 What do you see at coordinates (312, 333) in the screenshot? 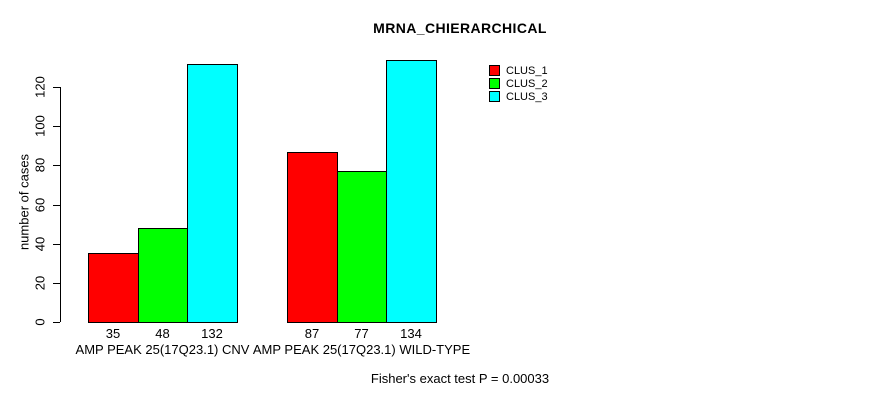
I see `bar-value-label: 87` at bounding box center [312, 333].